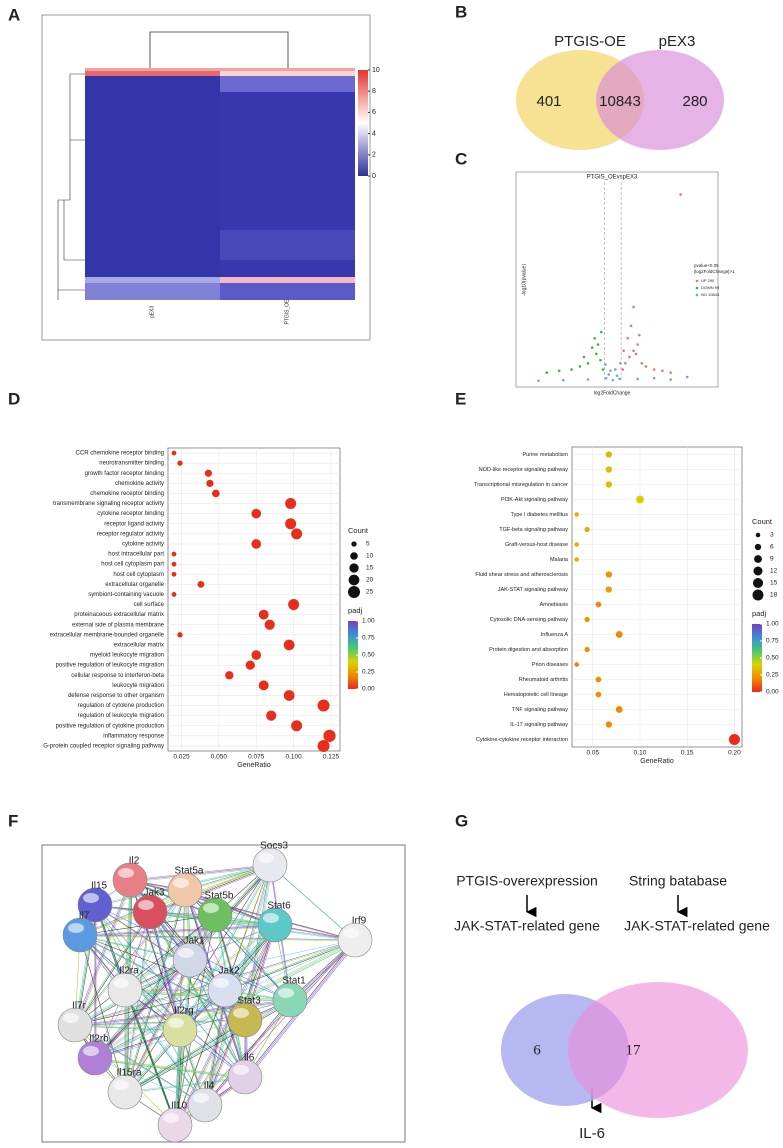 The image size is (783, 1148). Describe the element at coordinates (99, 886) in the screenshot. I see `node-label: Il15` at that location.